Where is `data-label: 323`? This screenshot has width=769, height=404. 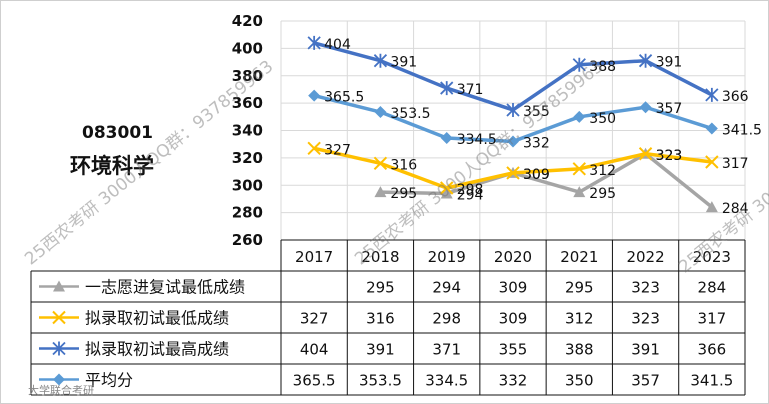
data-label: 323 is located at coordinates (669, 156).